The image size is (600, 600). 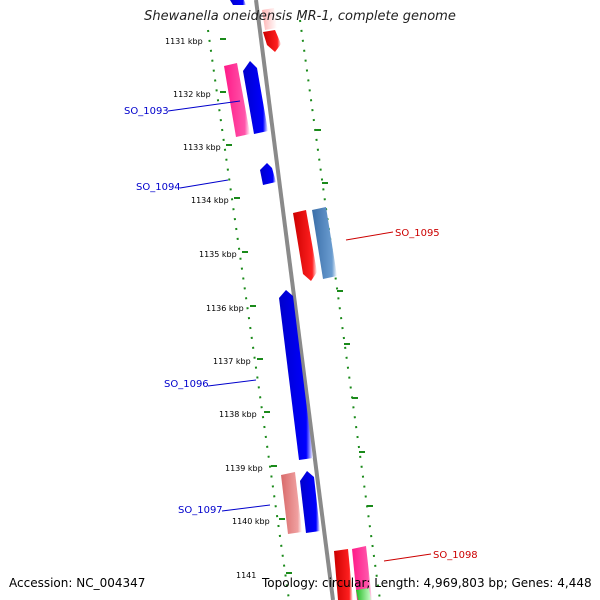 I want to click on gene-arrow-top-blue, so click(x=238, y=2).